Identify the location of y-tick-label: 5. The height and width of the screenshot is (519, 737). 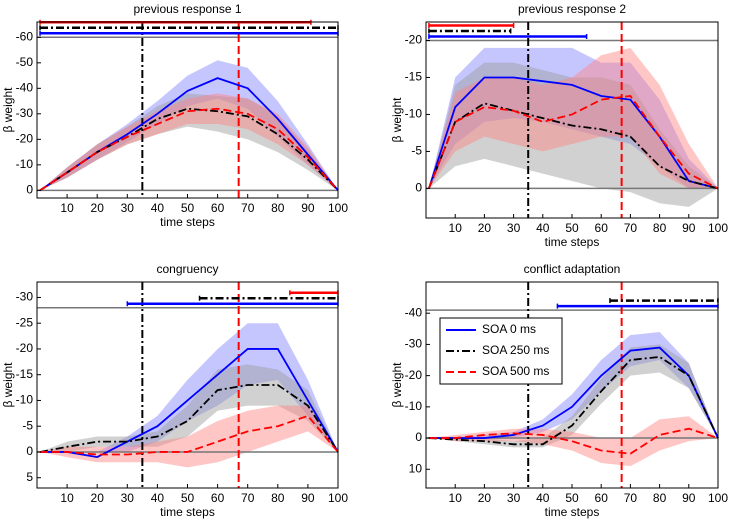
(29, 477).